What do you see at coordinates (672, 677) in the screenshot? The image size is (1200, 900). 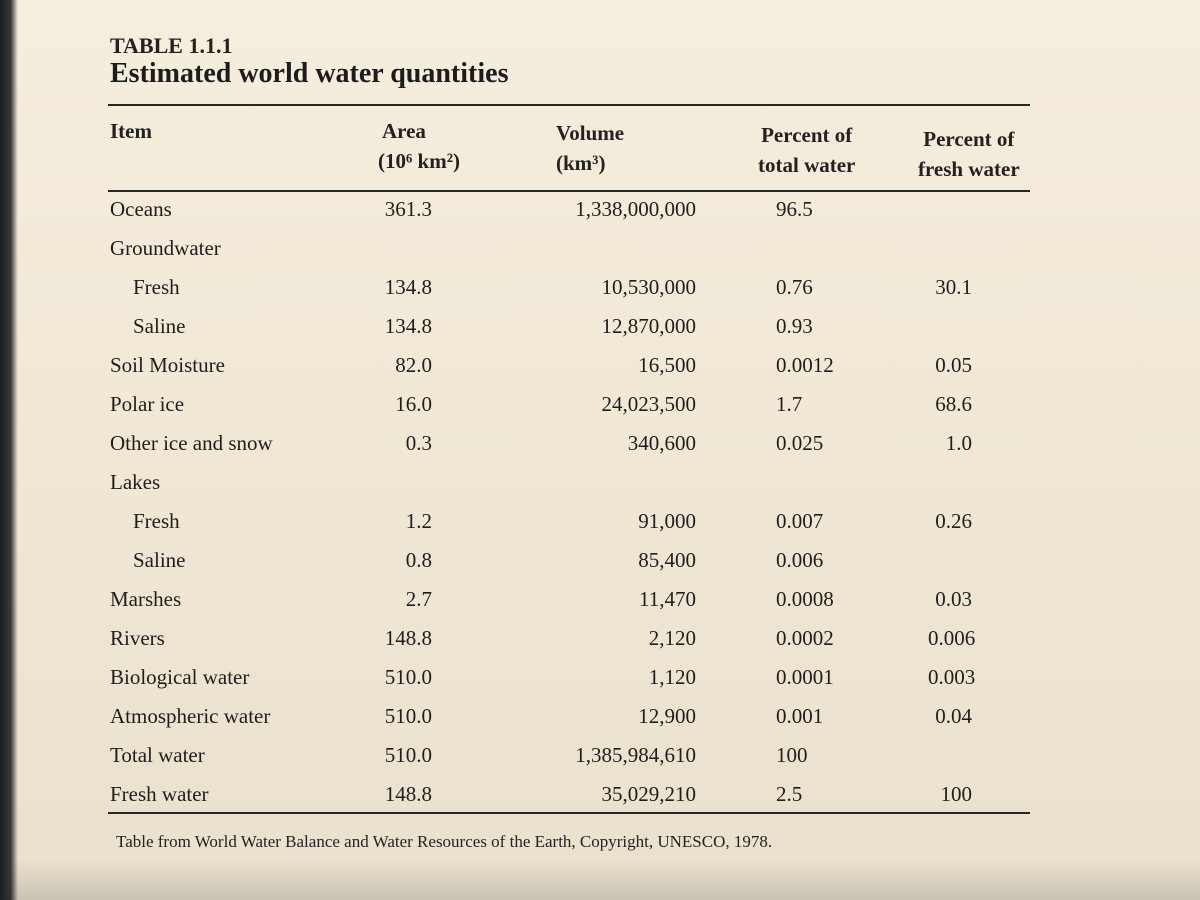 I see `volume-cell: 1,120` at bounding box center [672, 677].